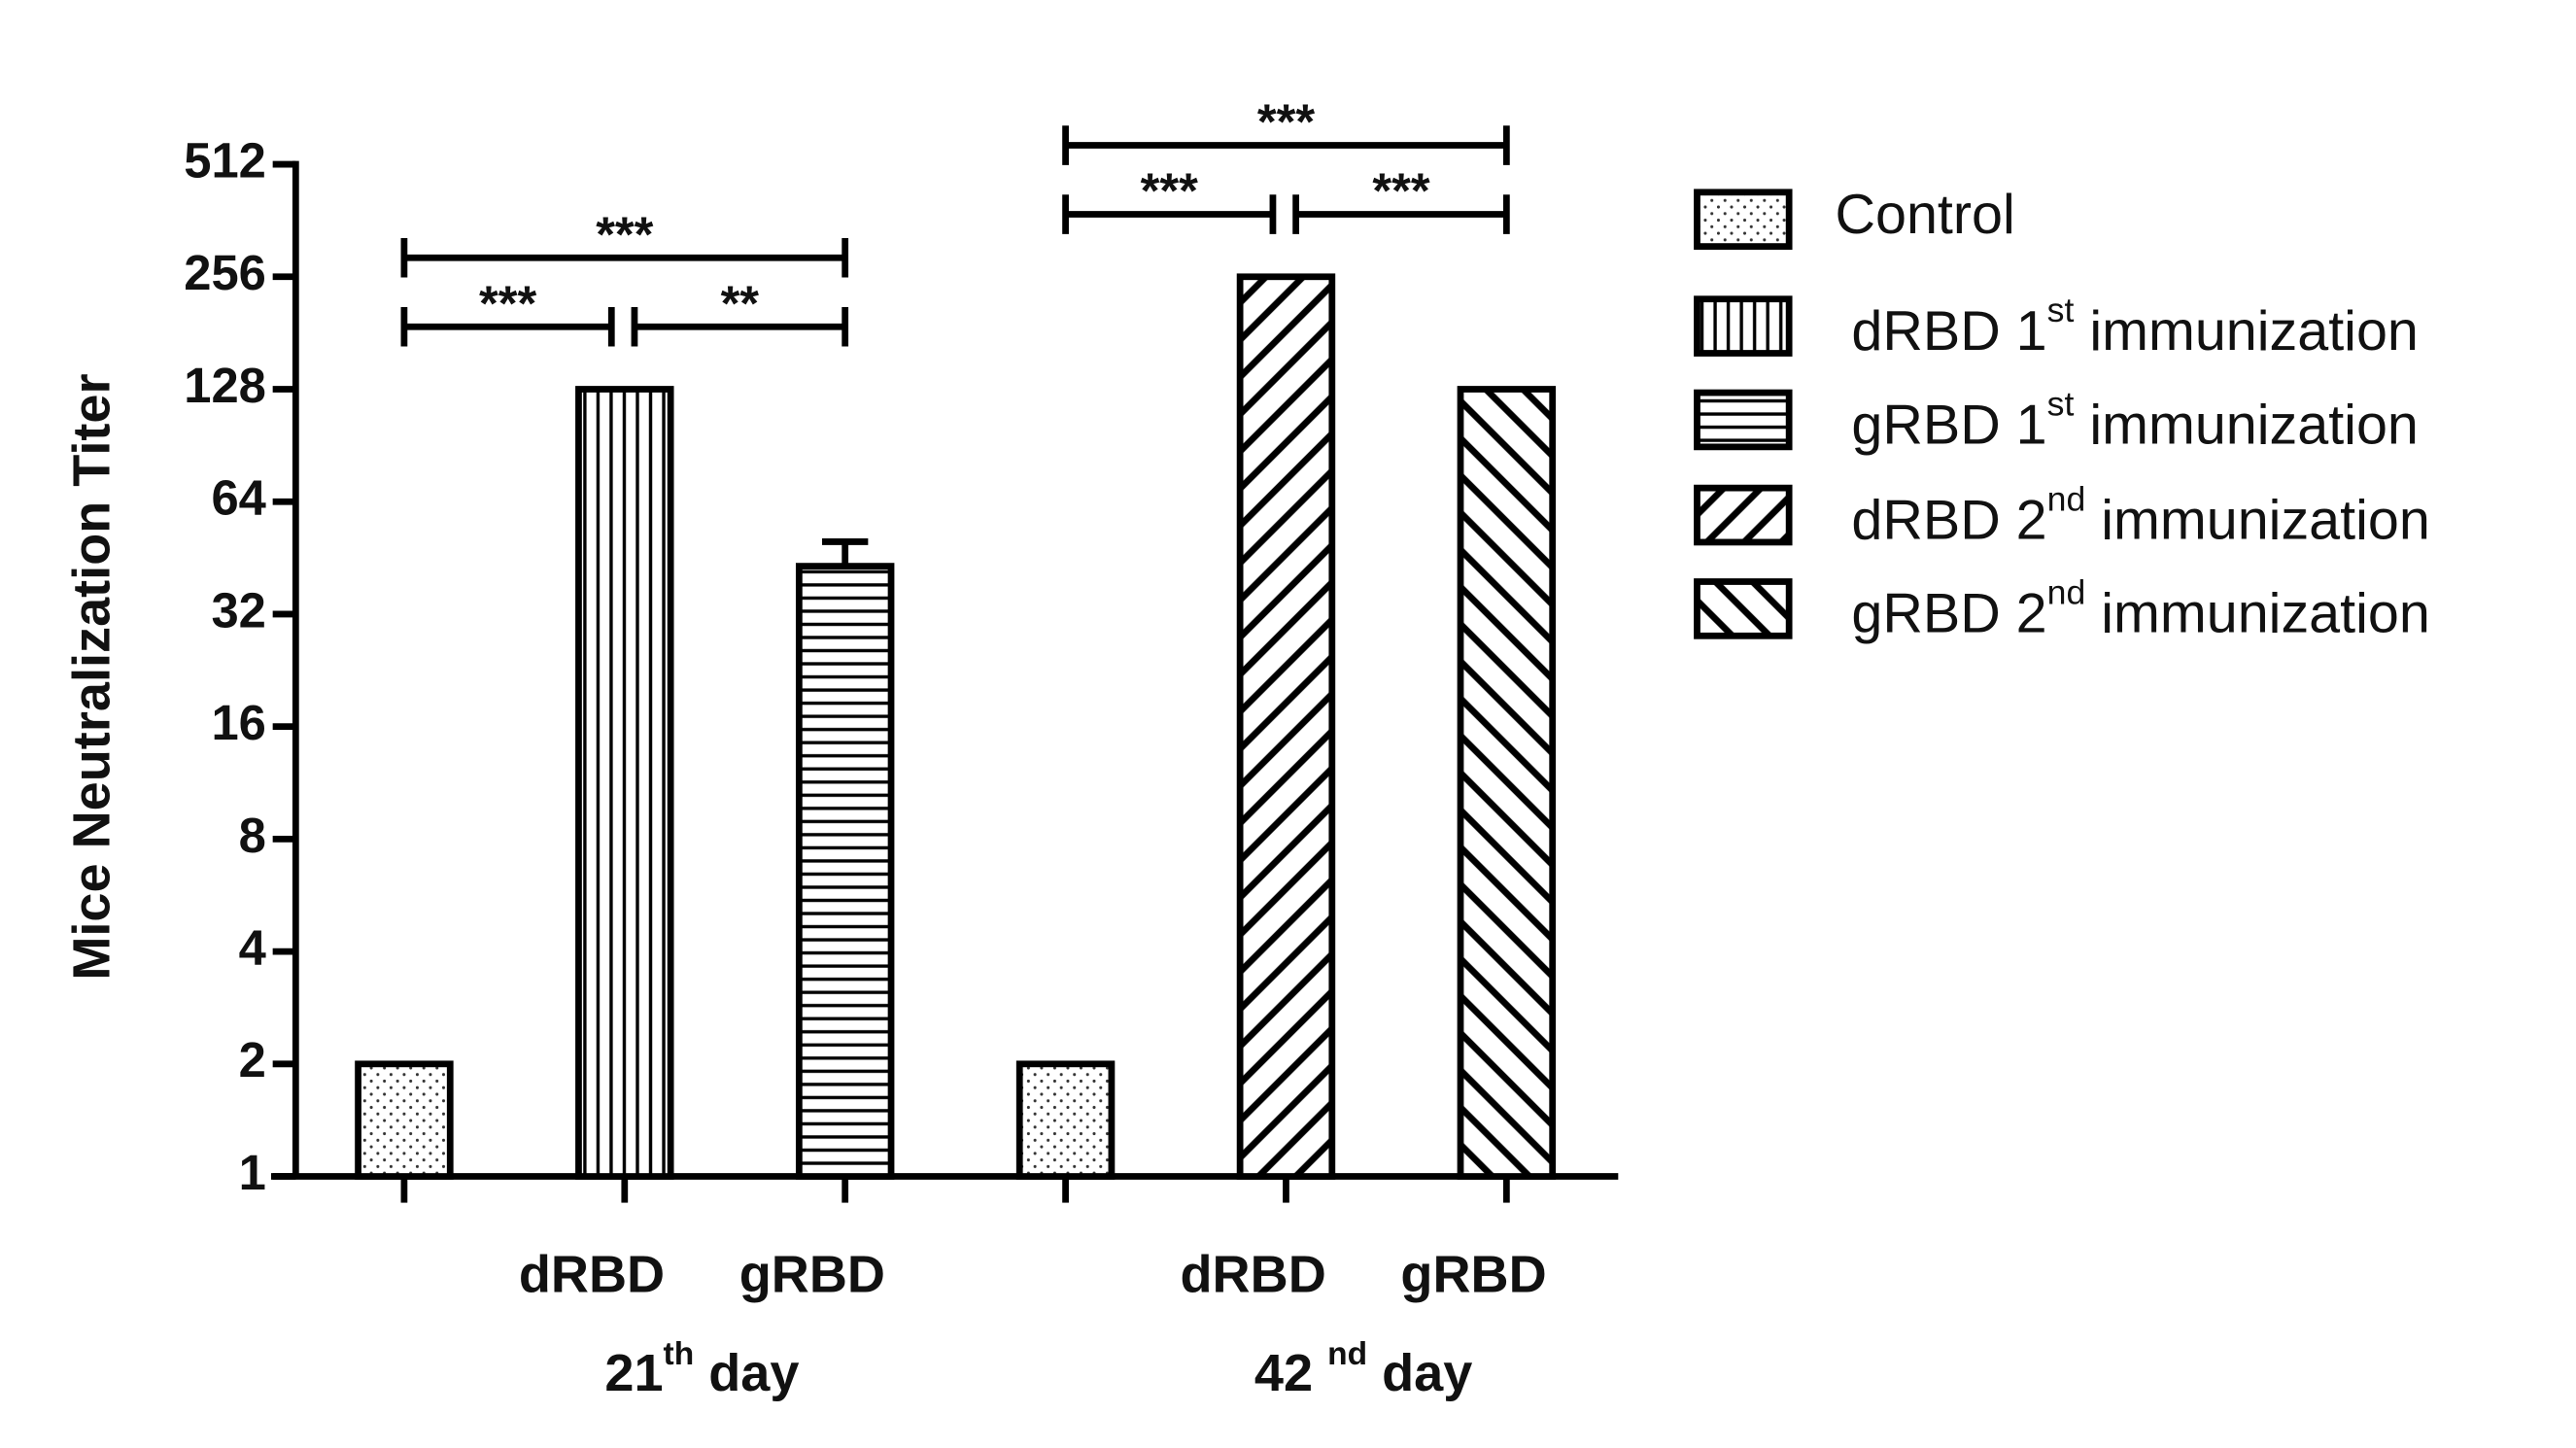 The image size is (2576, 1448). I want to click on group-label-part: 42, so click(1290, 1373).